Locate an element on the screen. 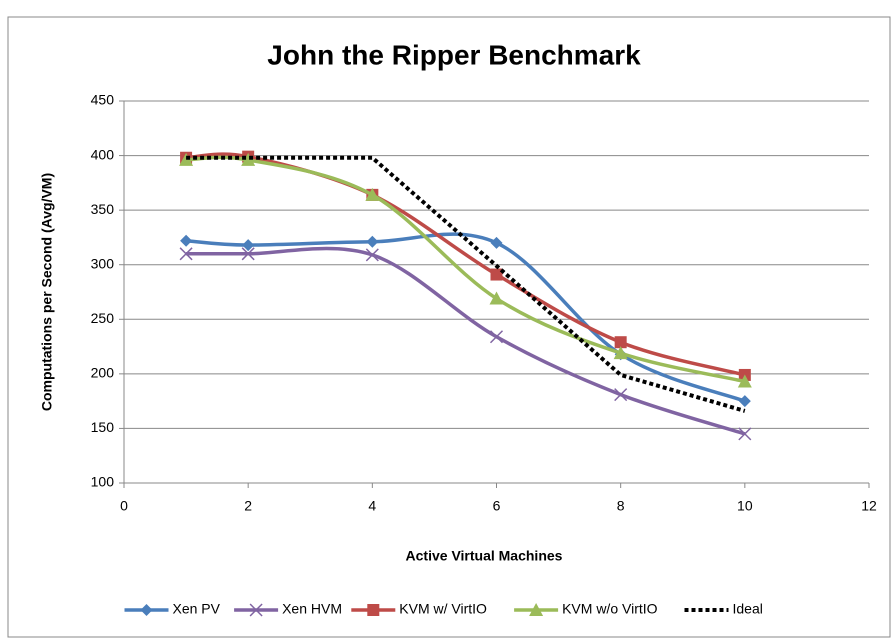 This screenshot has height=638, width=891. y-tick-label: 100 is located at coordinates (103, 482).